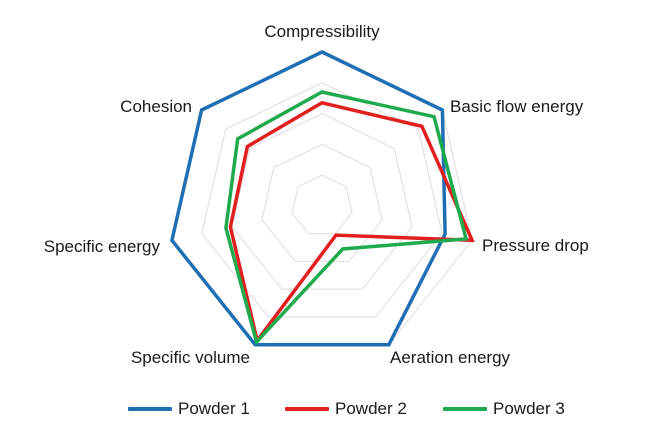 This screenshot has width=654, height=441. What do you see at coordinates (101, 246) in the screenshot?
I see `axis-label-6: Specific energy` at bounding box center [101, 246].